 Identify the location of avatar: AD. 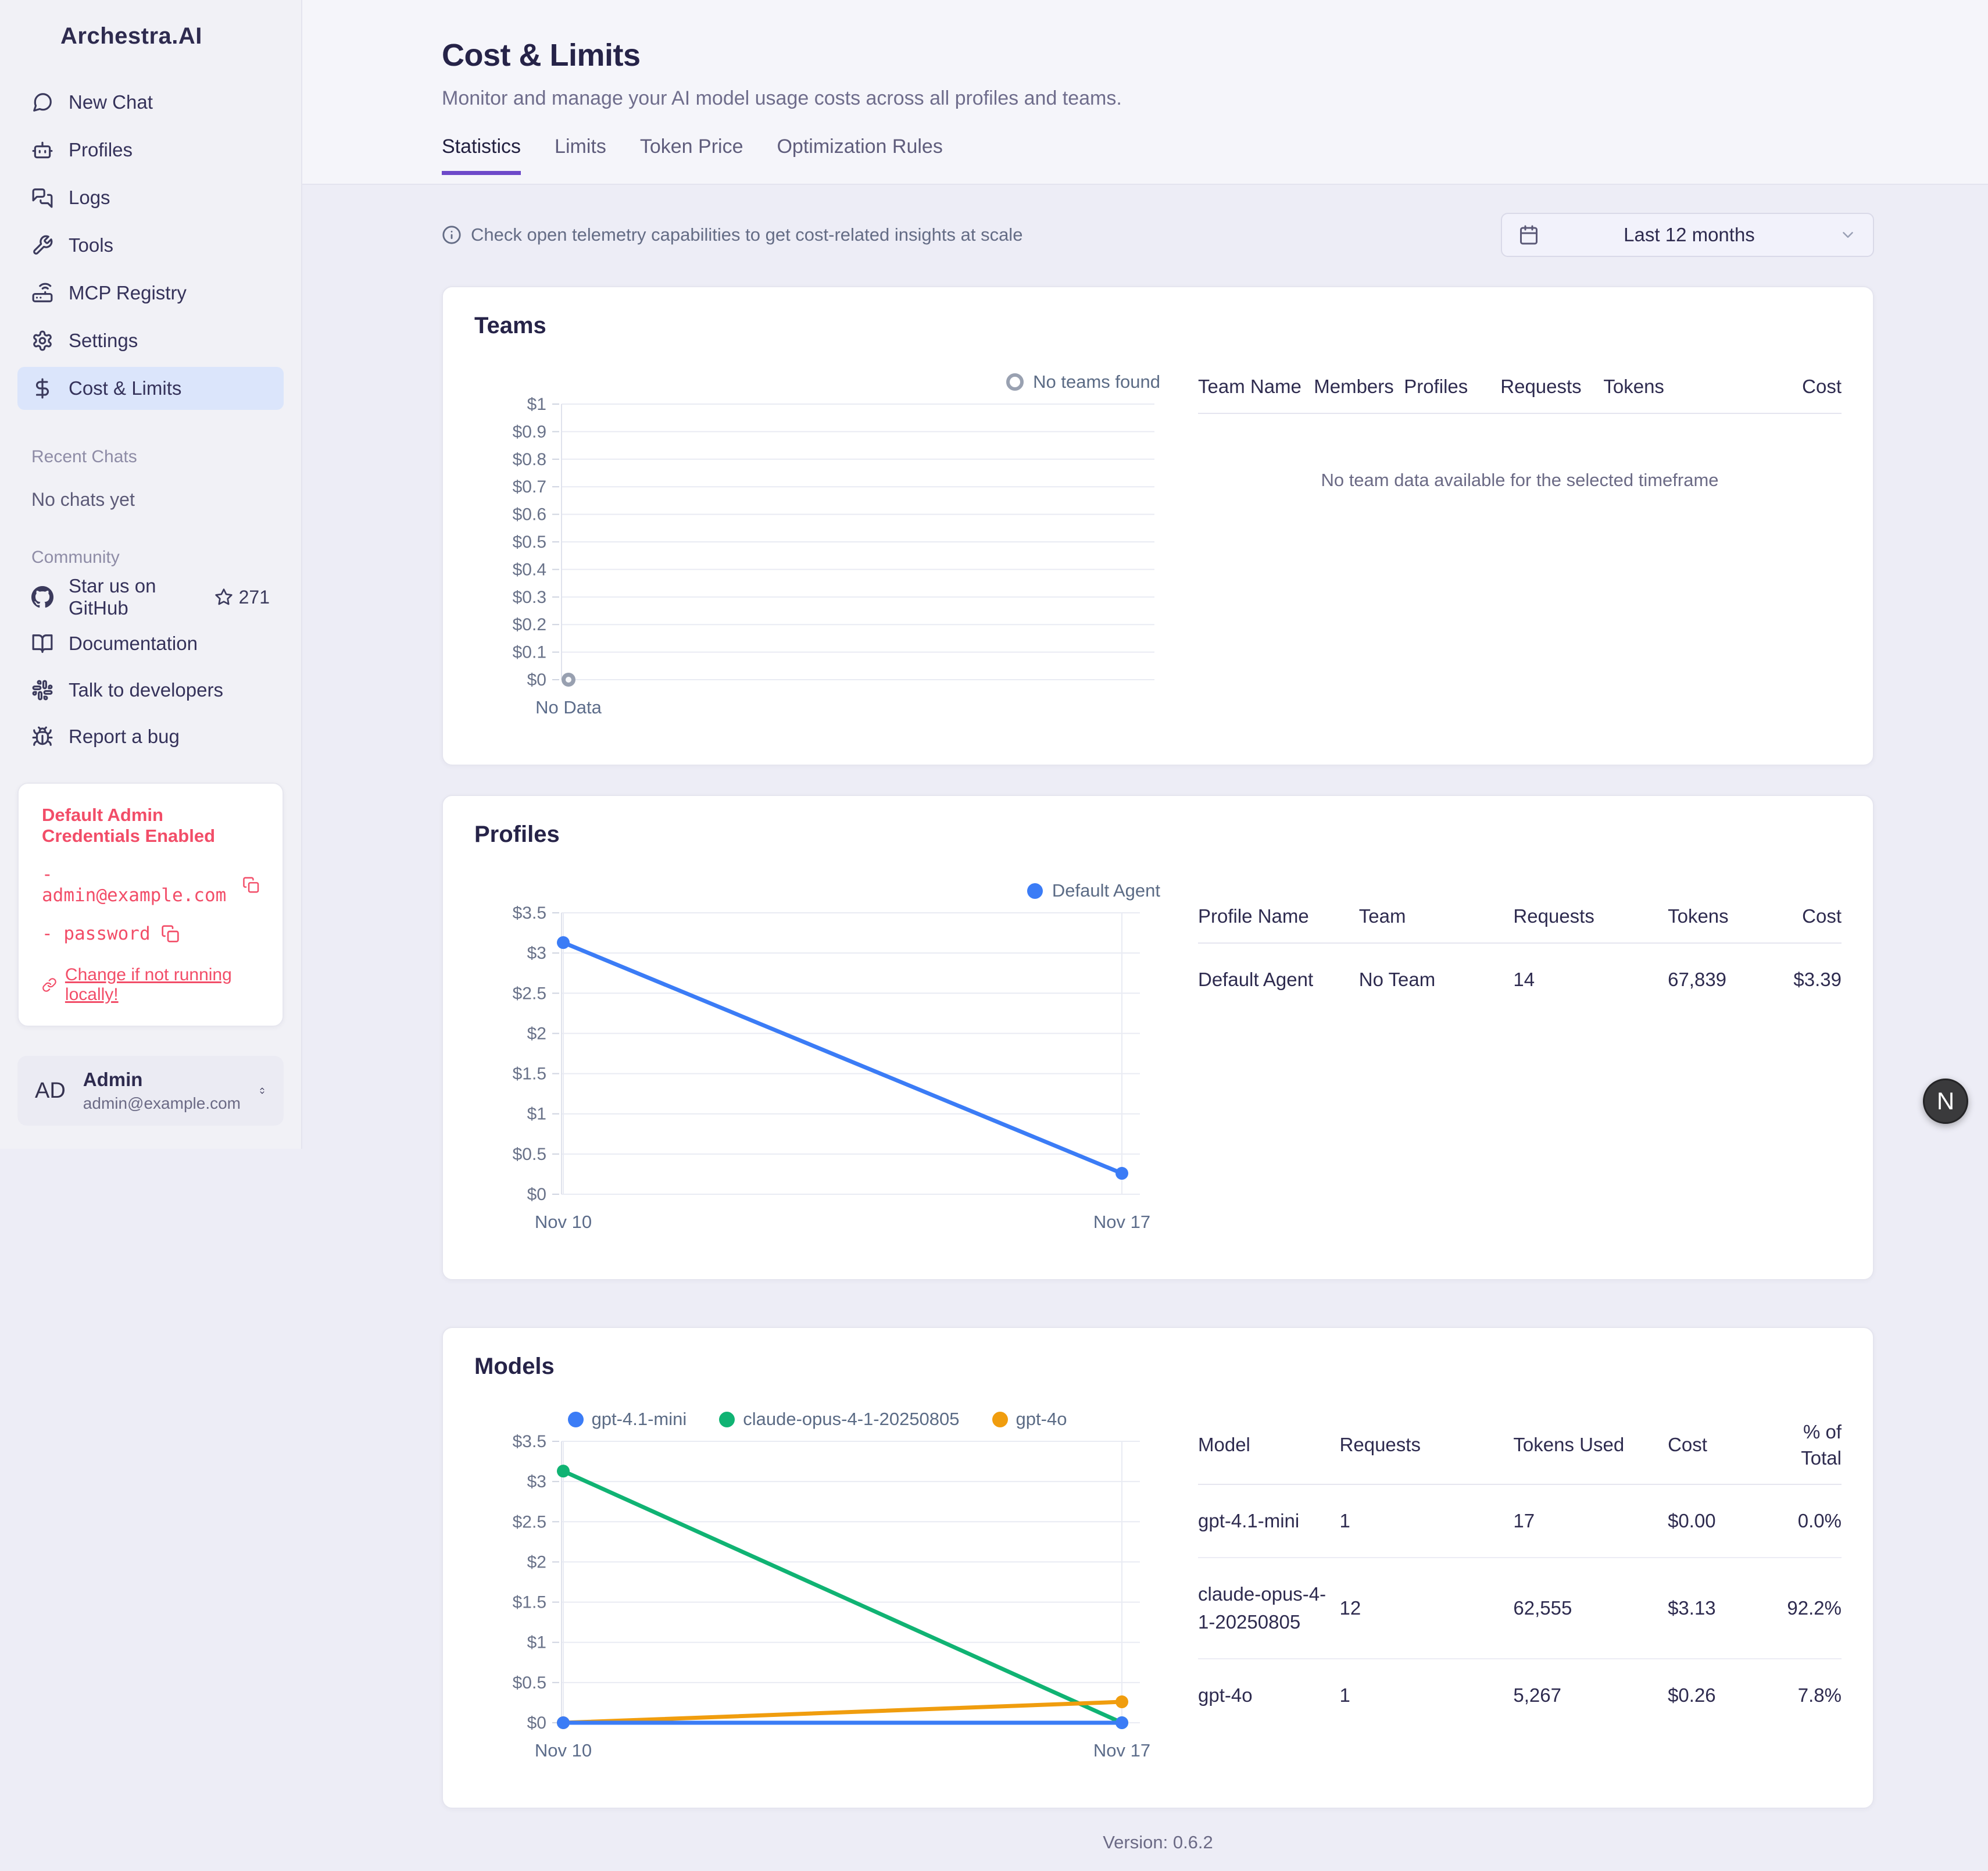
(50, 1090).